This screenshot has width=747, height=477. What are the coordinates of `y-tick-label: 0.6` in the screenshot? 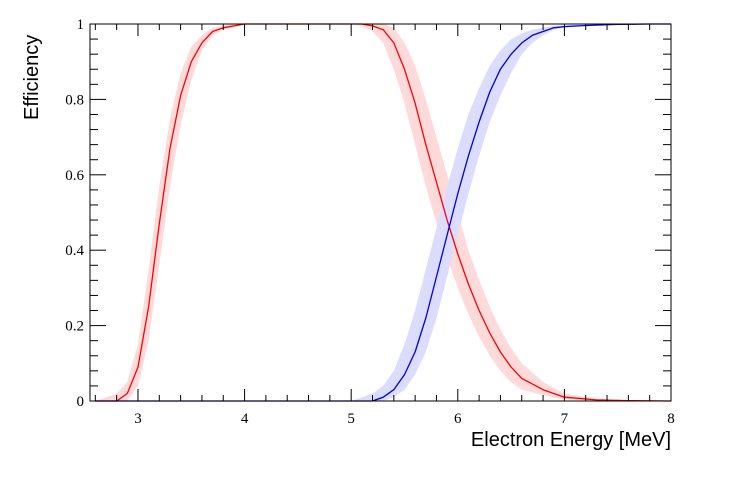 It's located at (74, 176).